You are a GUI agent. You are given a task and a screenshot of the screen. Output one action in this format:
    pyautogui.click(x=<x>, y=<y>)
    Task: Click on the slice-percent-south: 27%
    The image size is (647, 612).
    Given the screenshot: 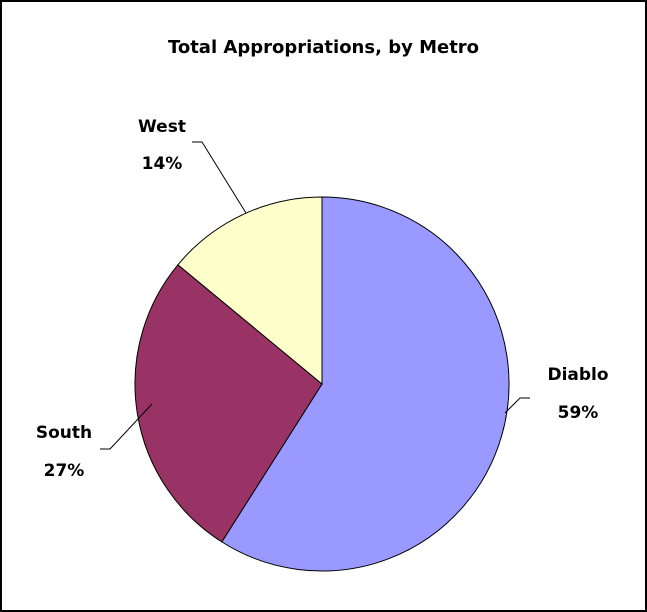 What is the action you would take?
    pyautogui.click(x=64, y=471)
    